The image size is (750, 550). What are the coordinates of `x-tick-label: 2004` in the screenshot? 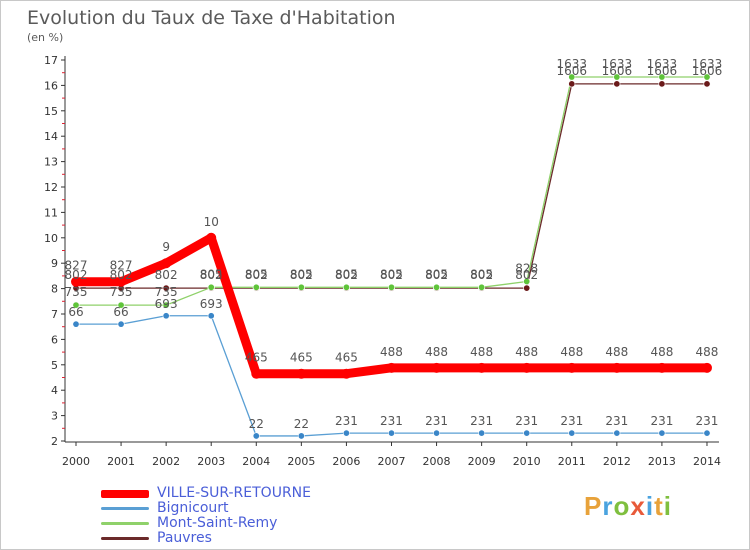 It's located at (256, 461).